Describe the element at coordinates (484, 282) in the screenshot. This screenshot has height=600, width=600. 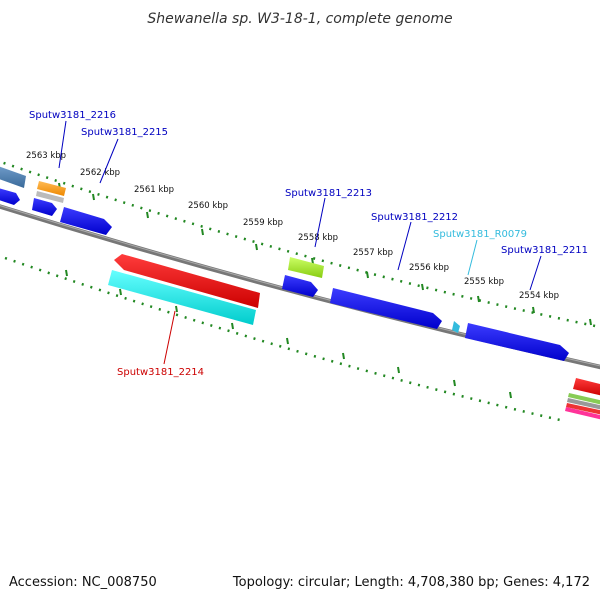
I see `tick-label: 2555 kbp` at that location.